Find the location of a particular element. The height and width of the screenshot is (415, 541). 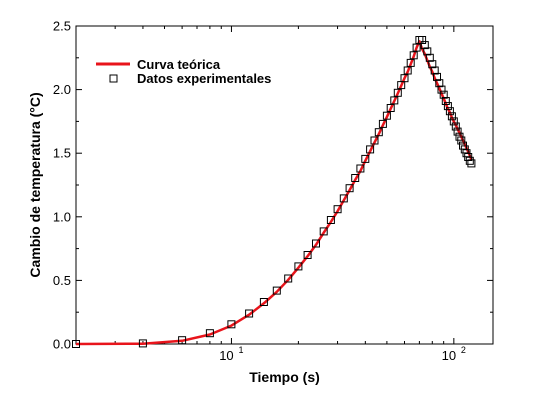

x-tick-exponent: 2 is located at coordinates (463, 350).